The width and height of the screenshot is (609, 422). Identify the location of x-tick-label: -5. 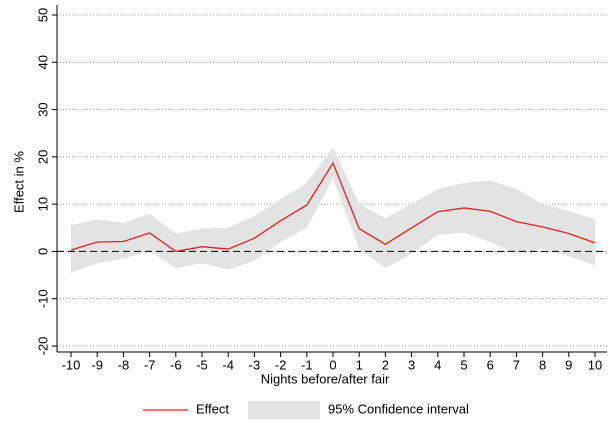
(202, 364).